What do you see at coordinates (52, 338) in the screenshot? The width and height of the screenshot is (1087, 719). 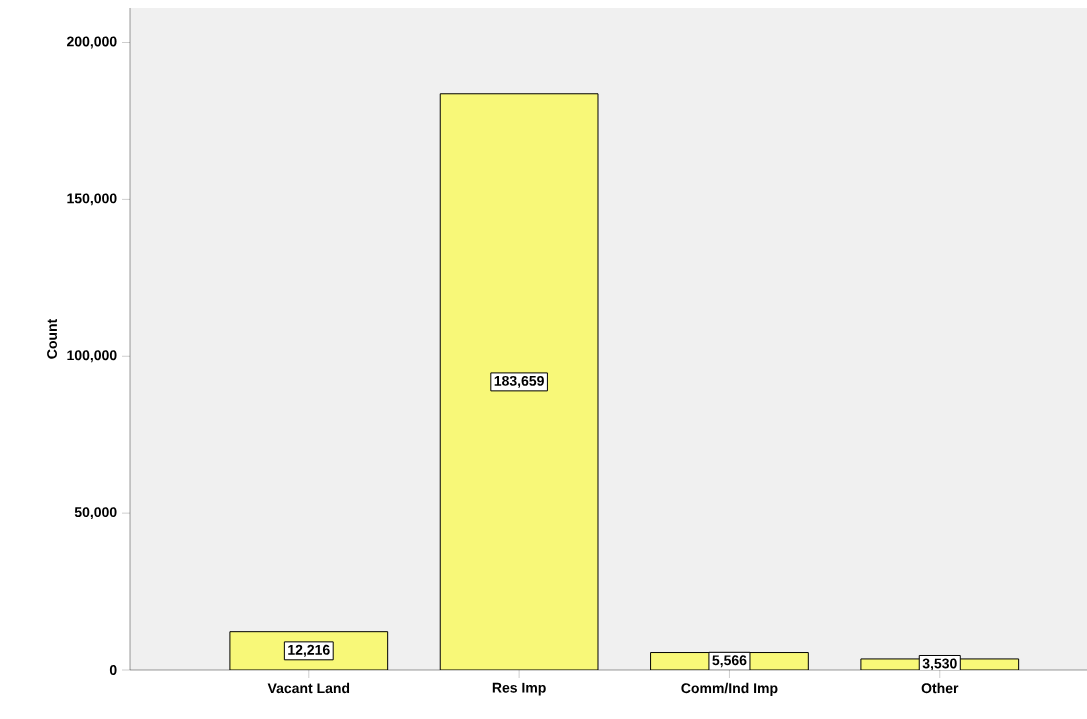 I see `y-axis-title: Count` at bounding box center [52, 338].